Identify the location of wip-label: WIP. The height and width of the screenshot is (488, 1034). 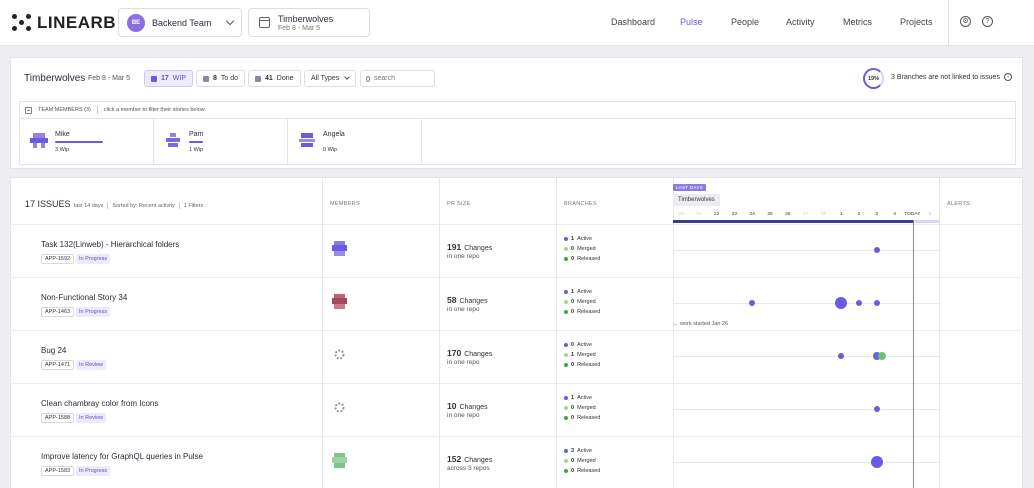
(179, 78).